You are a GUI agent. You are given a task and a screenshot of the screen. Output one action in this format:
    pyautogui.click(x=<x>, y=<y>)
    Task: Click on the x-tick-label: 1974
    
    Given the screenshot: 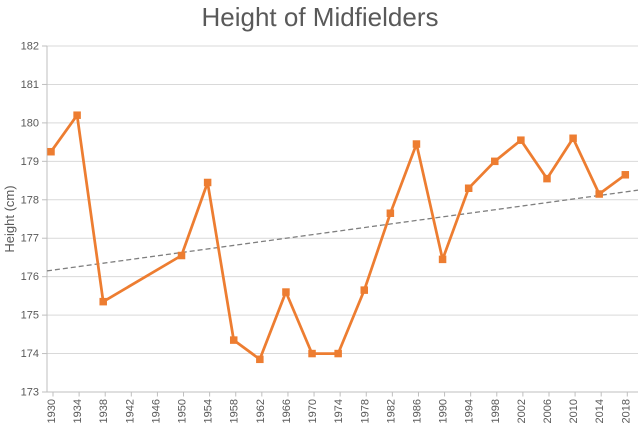 What is the action you would take?
    pyautogui.click(x=339, y=411)
    